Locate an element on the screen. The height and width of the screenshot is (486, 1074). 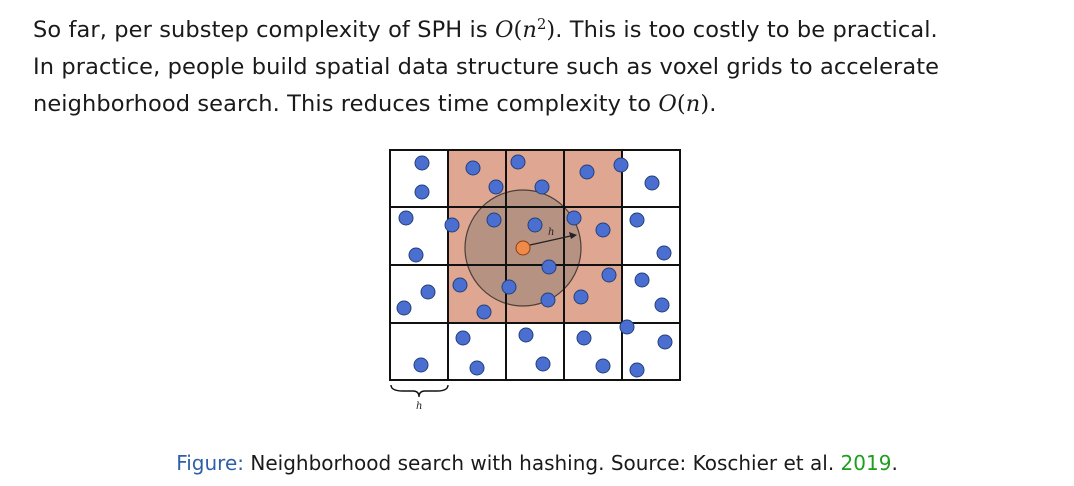
radius-arrowhead is located at coordinates (573, 235).